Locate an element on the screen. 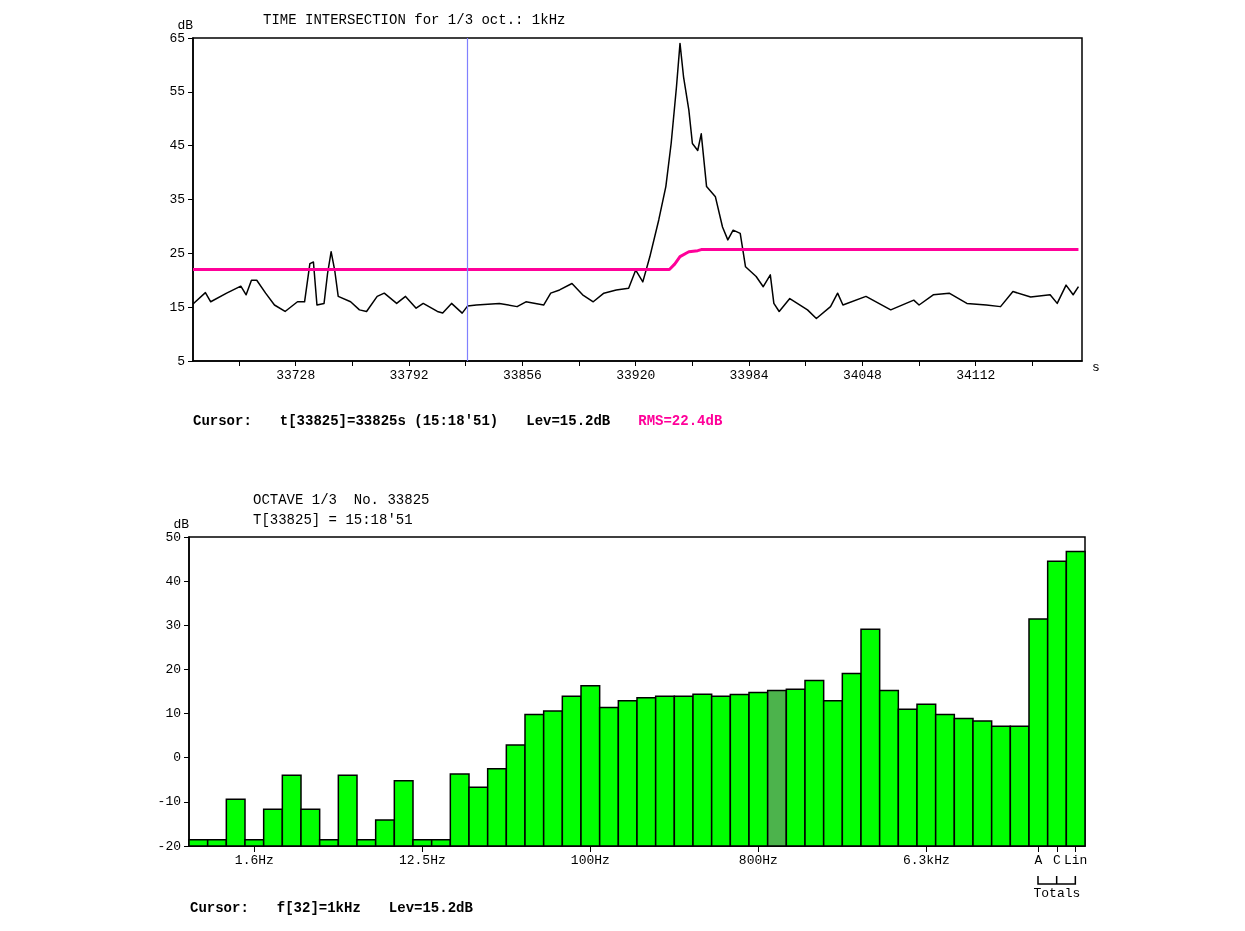 Image resolution: width=1245 pixels, height=931 pixels. y-tick-label: 50 is located at coordinates (173, 537).